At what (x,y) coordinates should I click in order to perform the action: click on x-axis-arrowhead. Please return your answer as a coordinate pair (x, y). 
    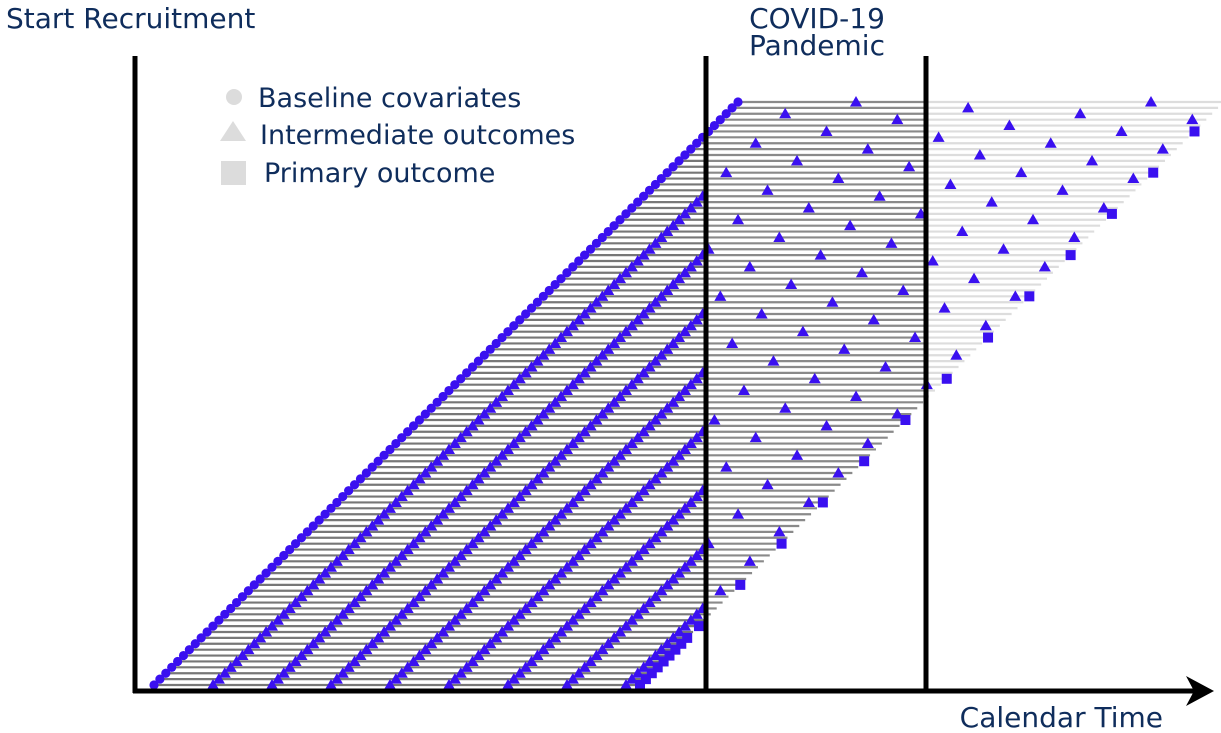
    Looking at the image, I should click on (1200, 691).